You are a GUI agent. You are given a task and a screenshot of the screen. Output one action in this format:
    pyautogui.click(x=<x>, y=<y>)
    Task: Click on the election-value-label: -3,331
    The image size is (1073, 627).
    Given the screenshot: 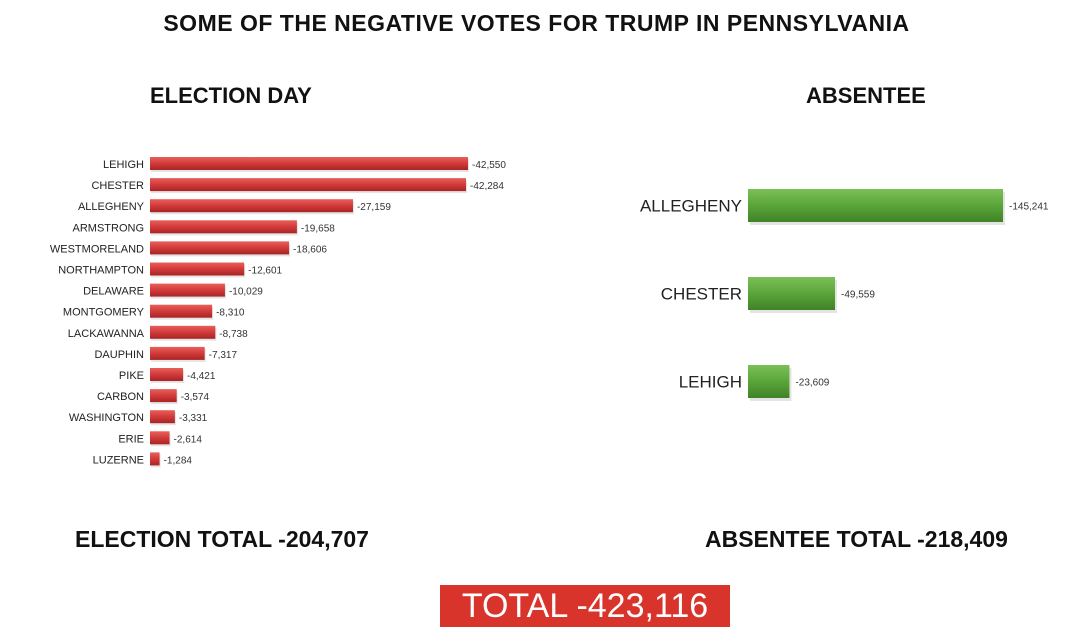 What is the action you would take?
    pyautogui.click(x=193, y=418)
    